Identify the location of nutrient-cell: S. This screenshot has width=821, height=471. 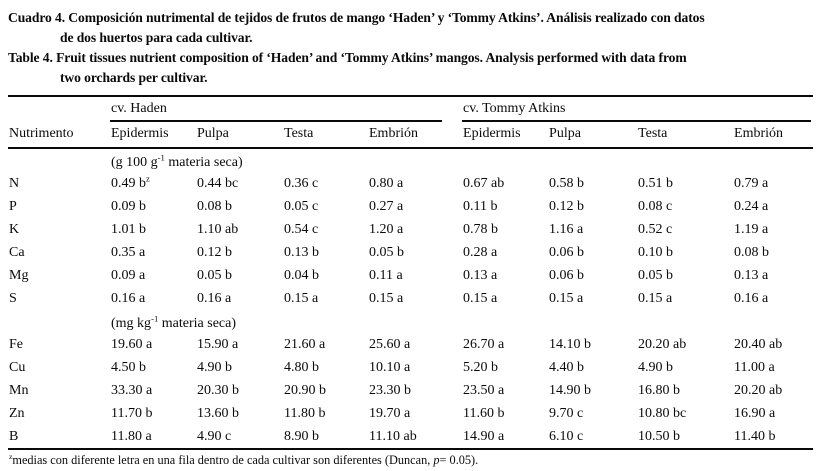
(13, 298).